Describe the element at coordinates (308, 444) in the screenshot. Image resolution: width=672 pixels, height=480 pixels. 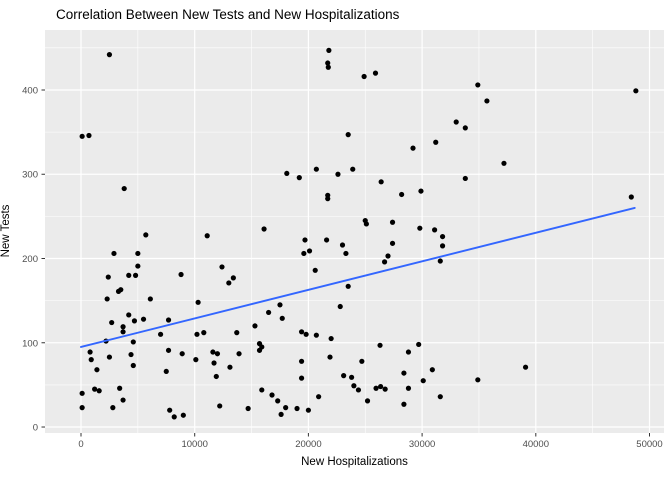
I see `x-tick-label: 20000` at that location.